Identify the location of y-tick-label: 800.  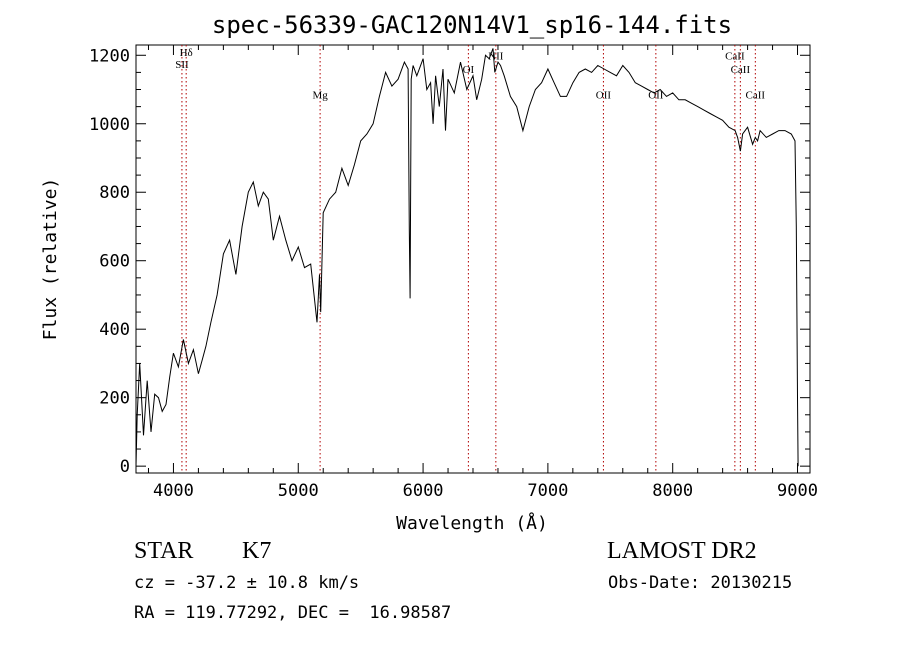
(114, 193).